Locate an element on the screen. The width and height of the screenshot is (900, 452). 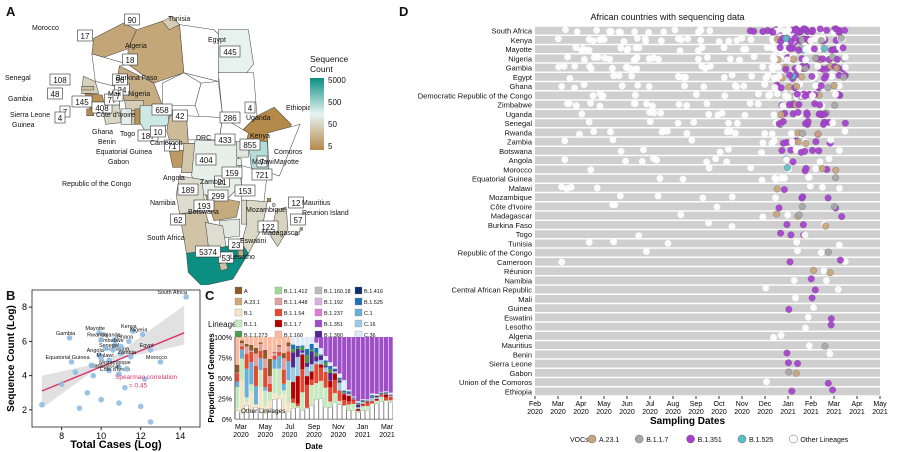
count-label-equatorial-guinea: 187 is located at coordinates (148, 136).